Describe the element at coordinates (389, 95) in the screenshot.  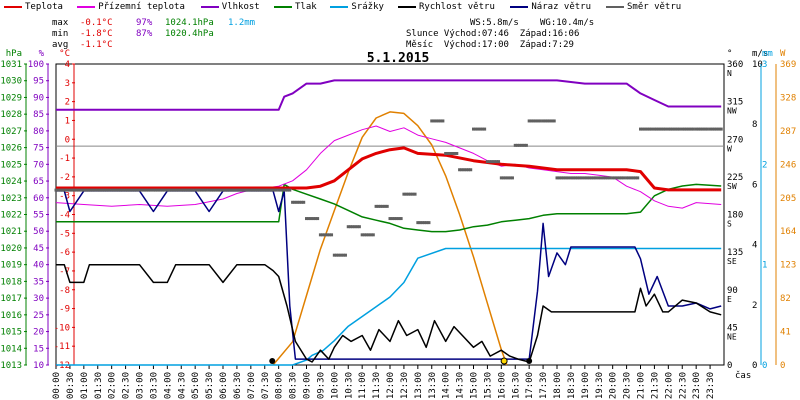
I see `series-vlhkost` at that location.